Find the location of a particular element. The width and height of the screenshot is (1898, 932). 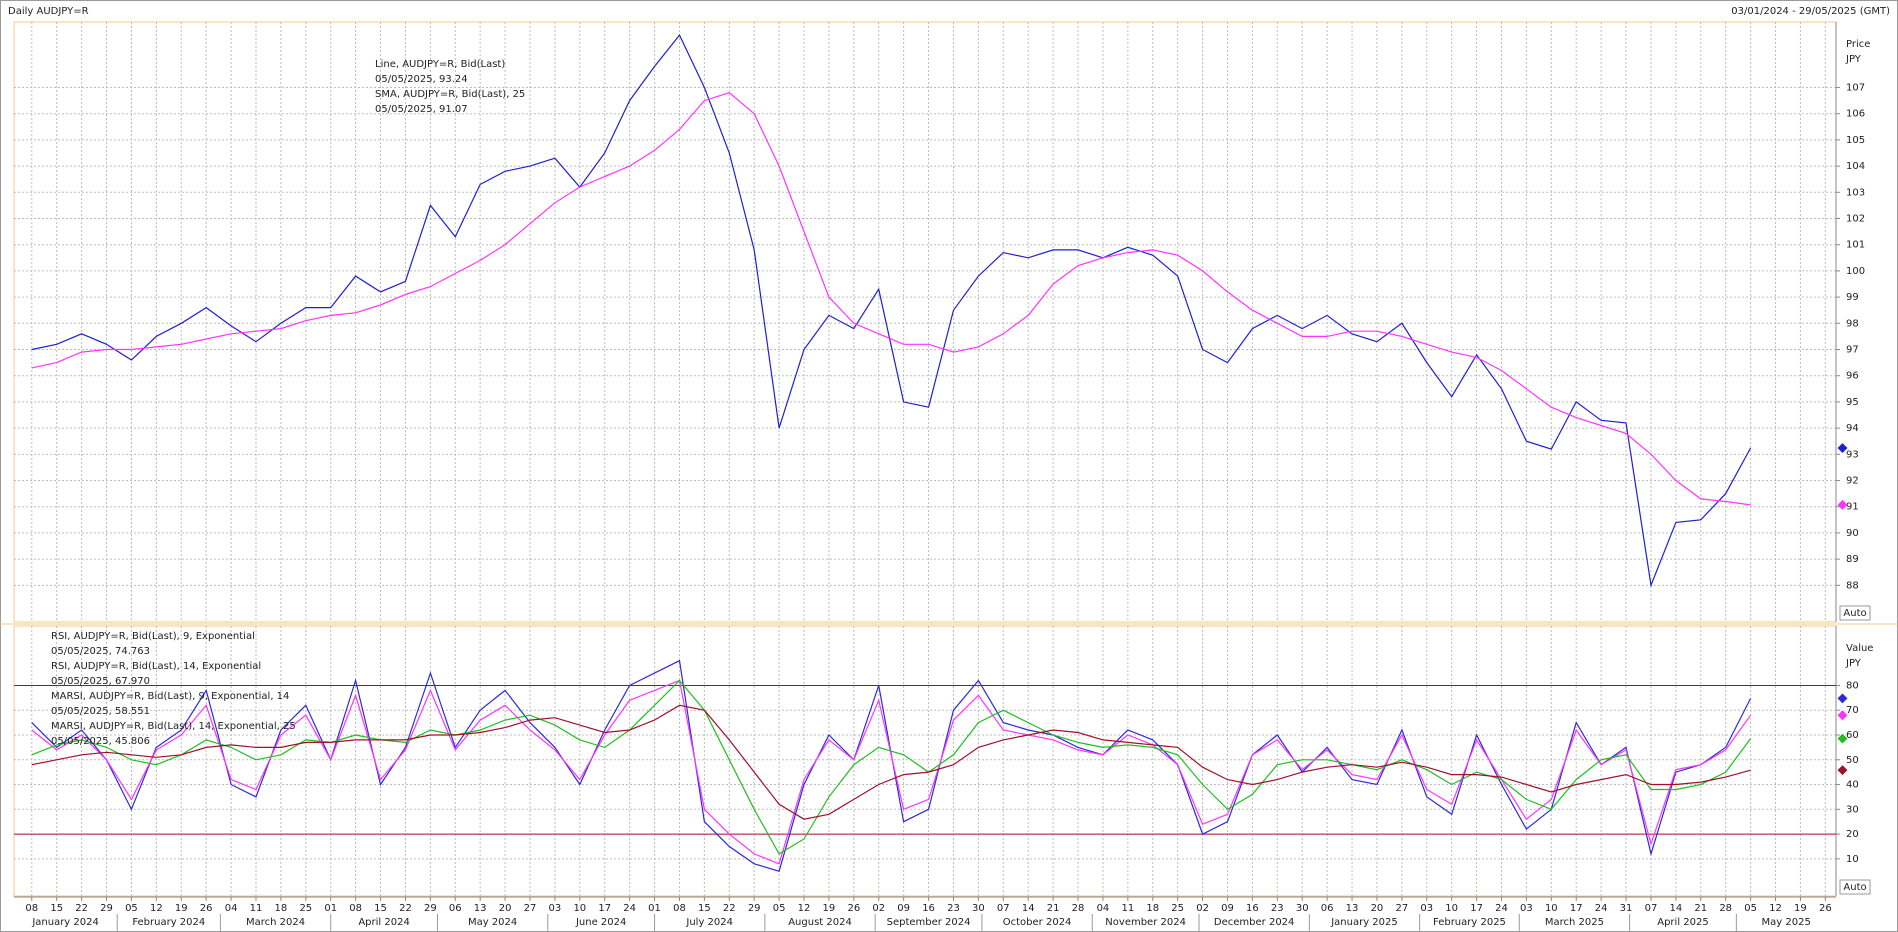

month-label: July 2024 is located at coordinates (709, 922).